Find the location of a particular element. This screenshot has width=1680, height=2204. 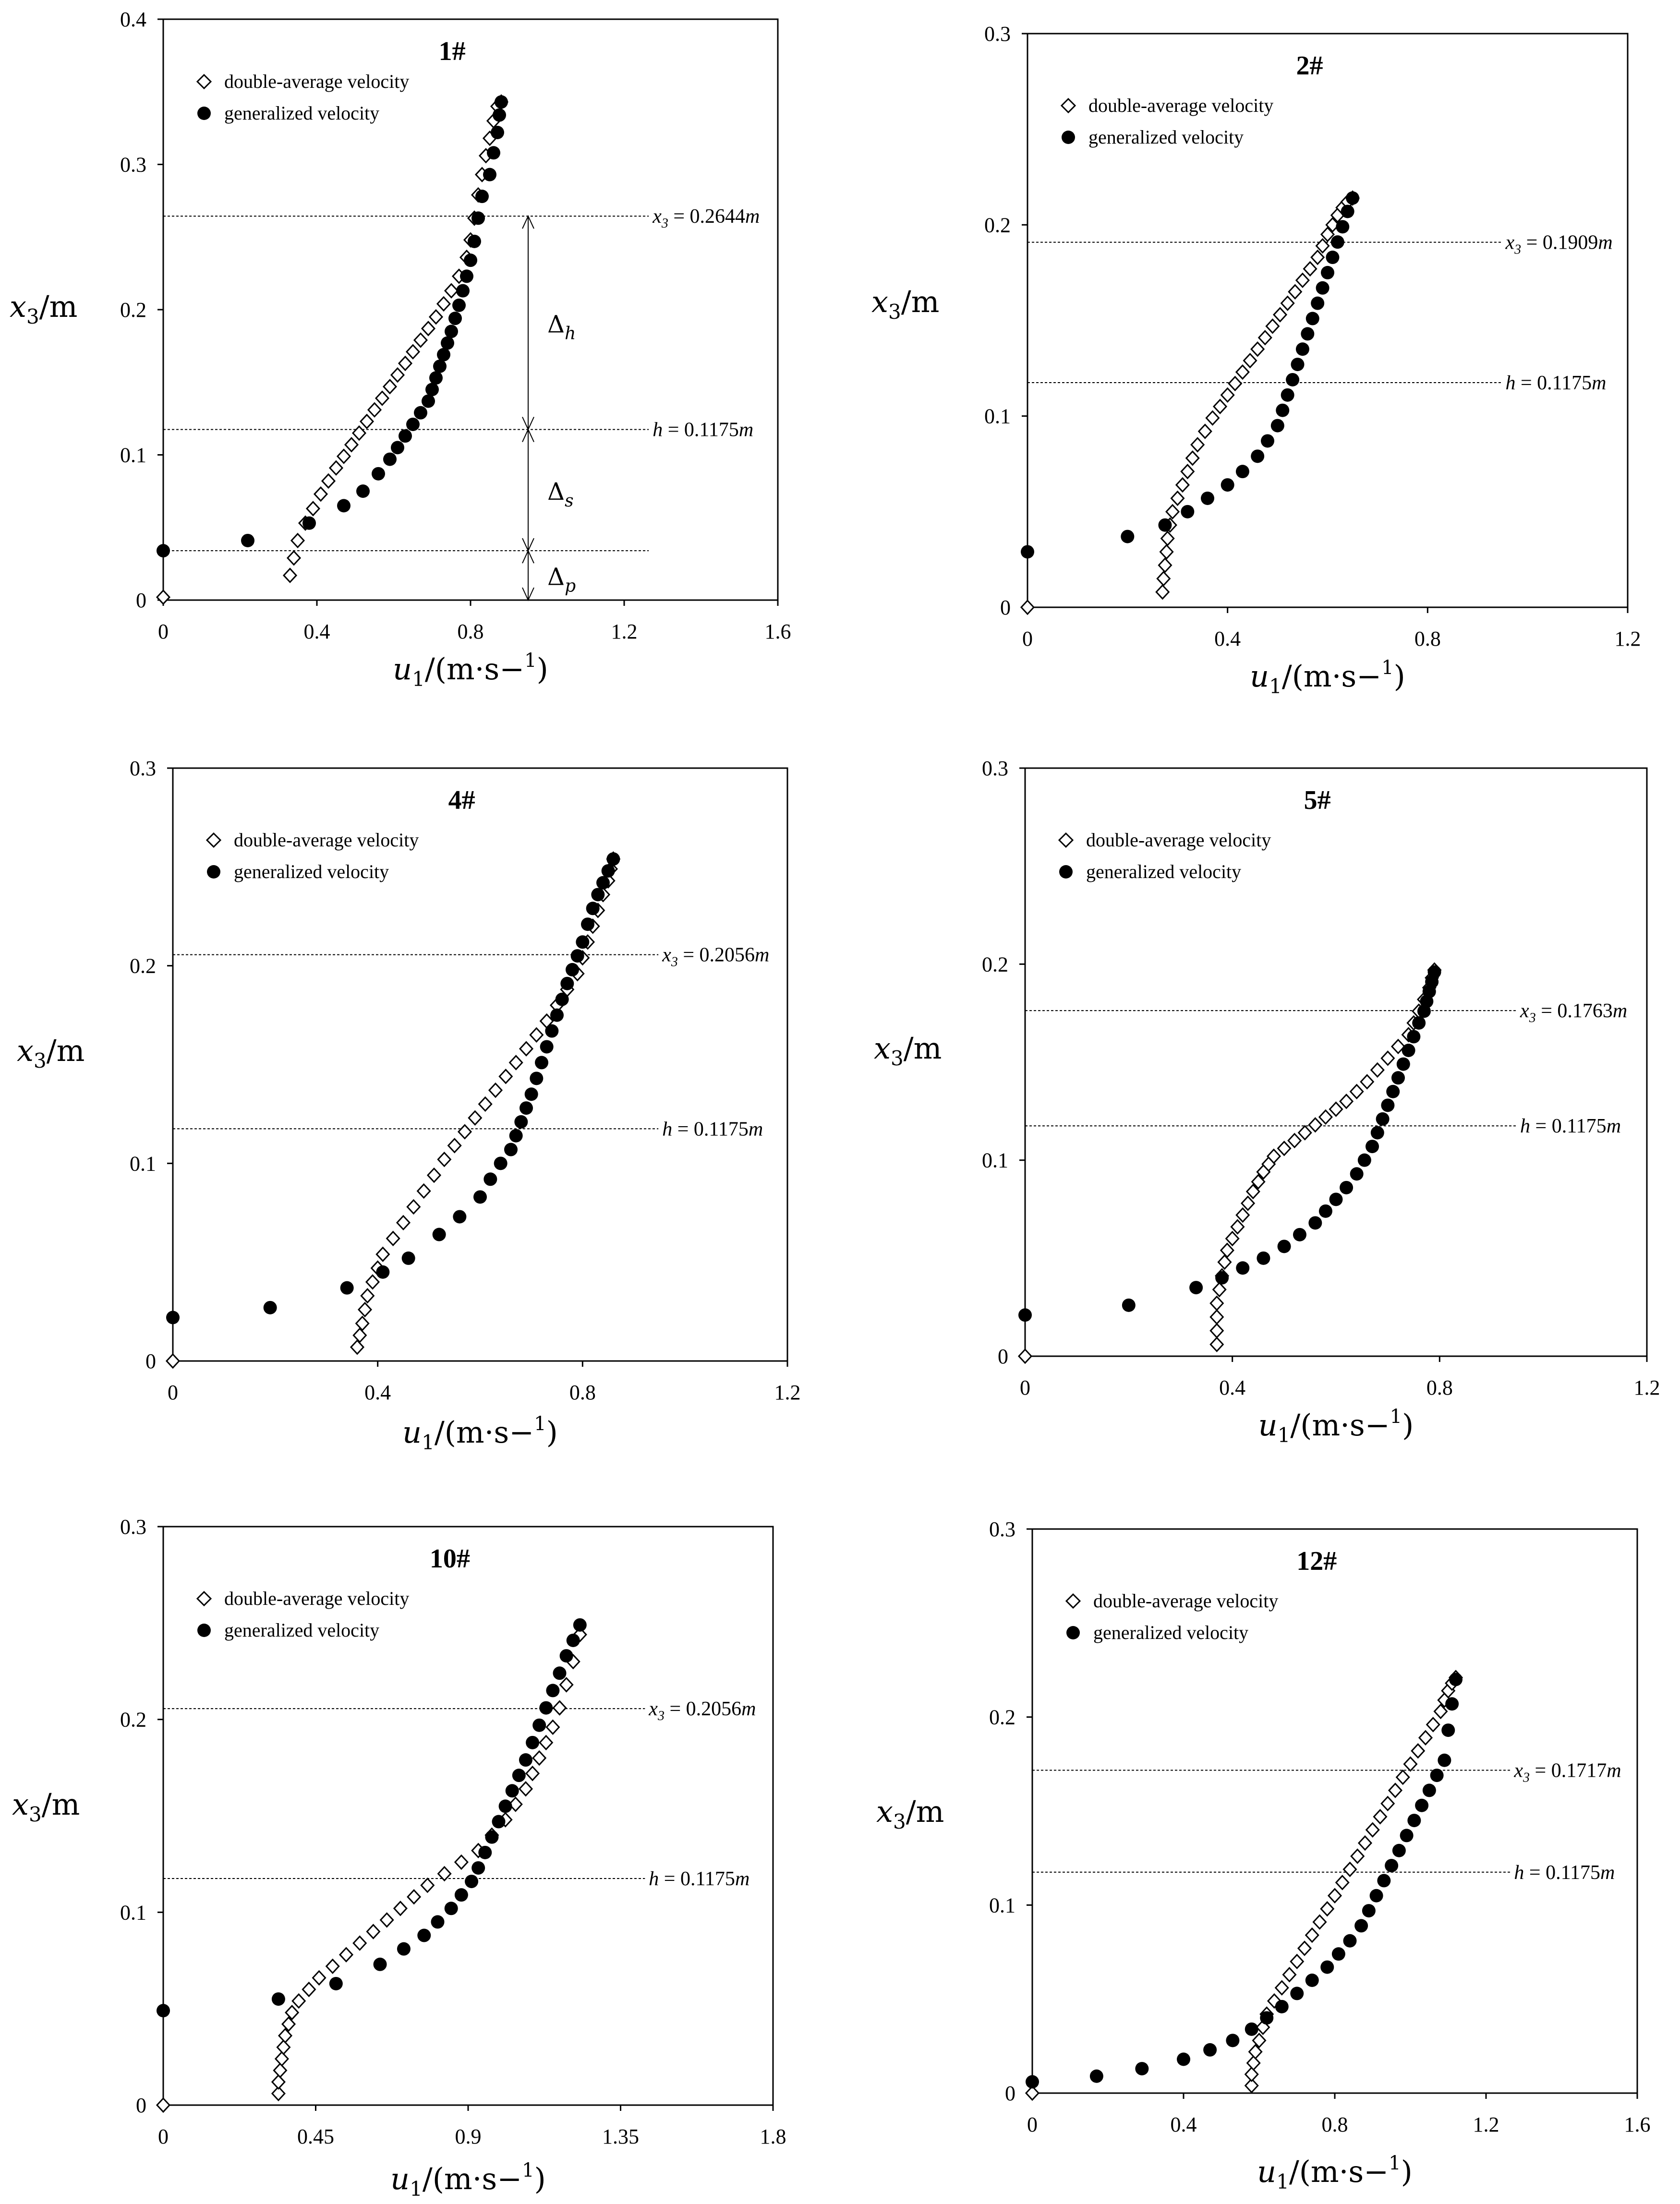

x-tick-label: 0 is located at coordinates (163, 631).